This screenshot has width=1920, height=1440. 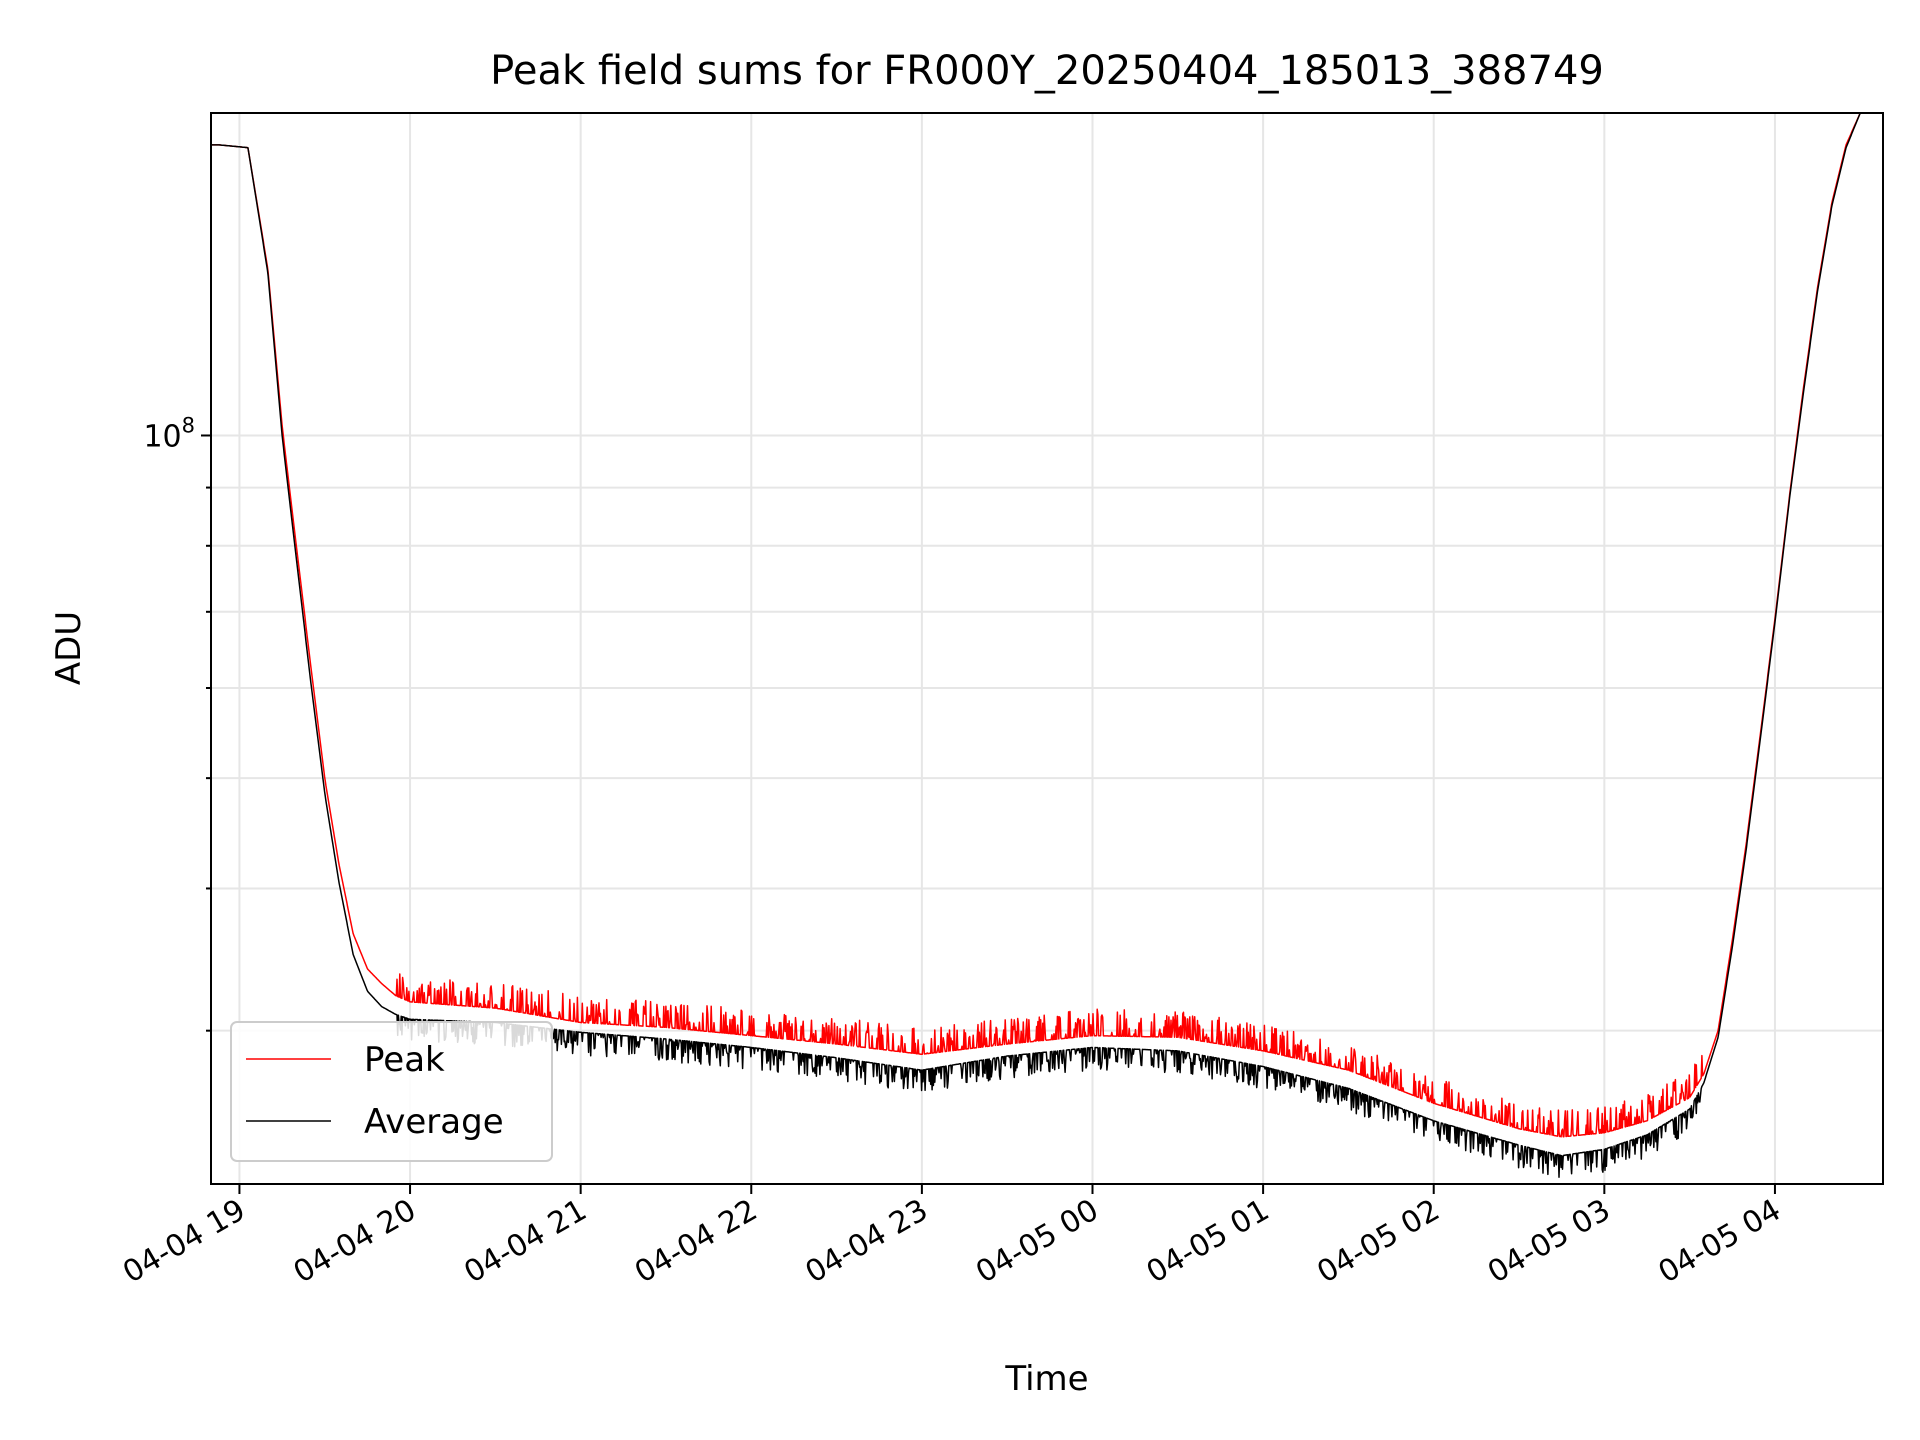 What do you see at coordinates (169, 433) in the screenshot?
I see `y-tick-label: 108` at bounding box center [169, 433].